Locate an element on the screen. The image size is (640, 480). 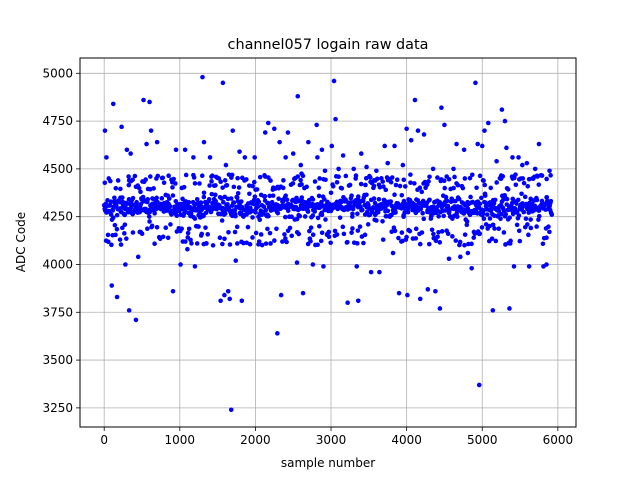
y-axis-label: ADC Code is located at coordinates (21, 242).